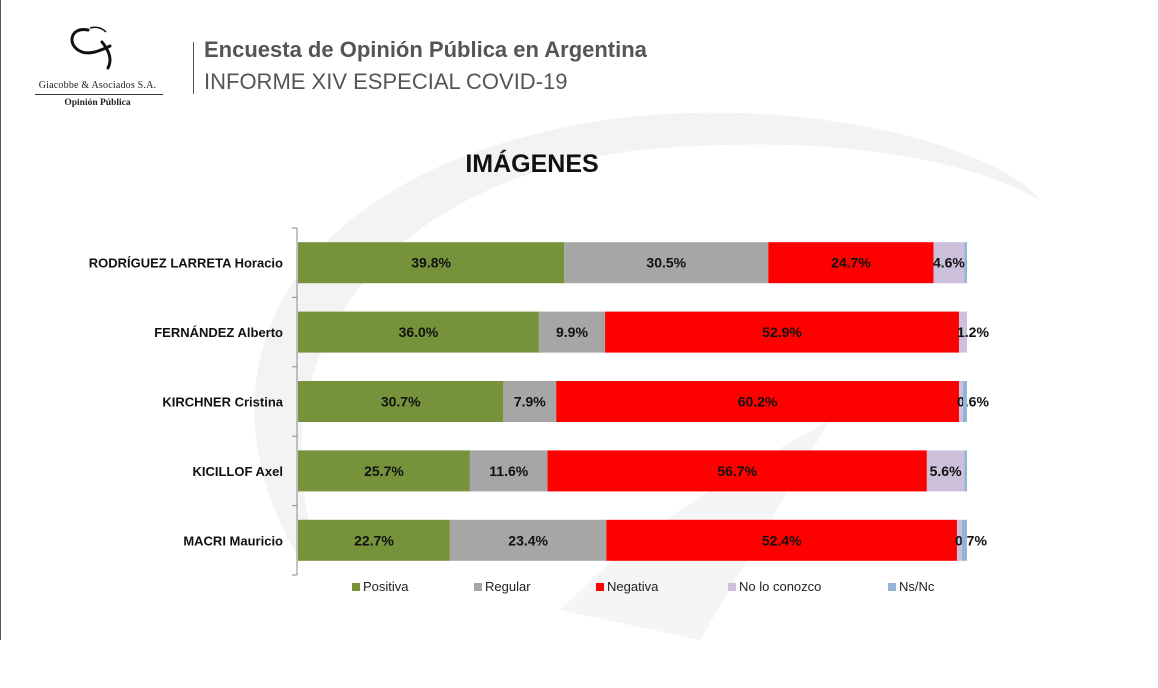  I want to click on data-label: 56.7%, so click(737, 471).